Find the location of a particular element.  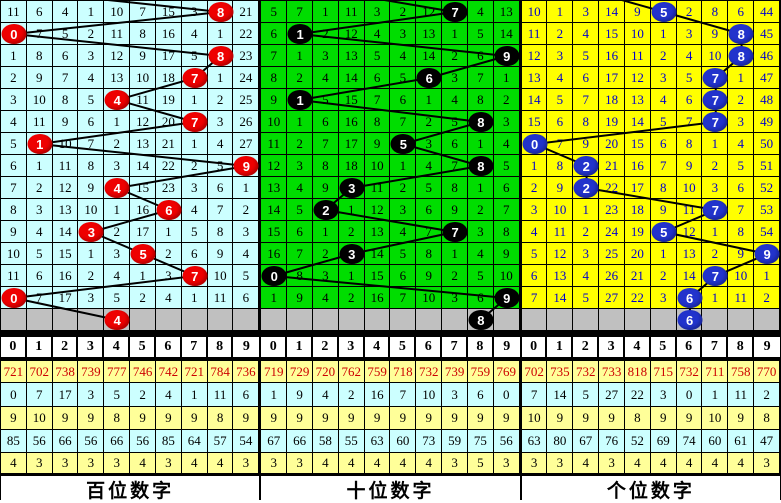

stat-cell: 75 is located at coordinates (480, 441).